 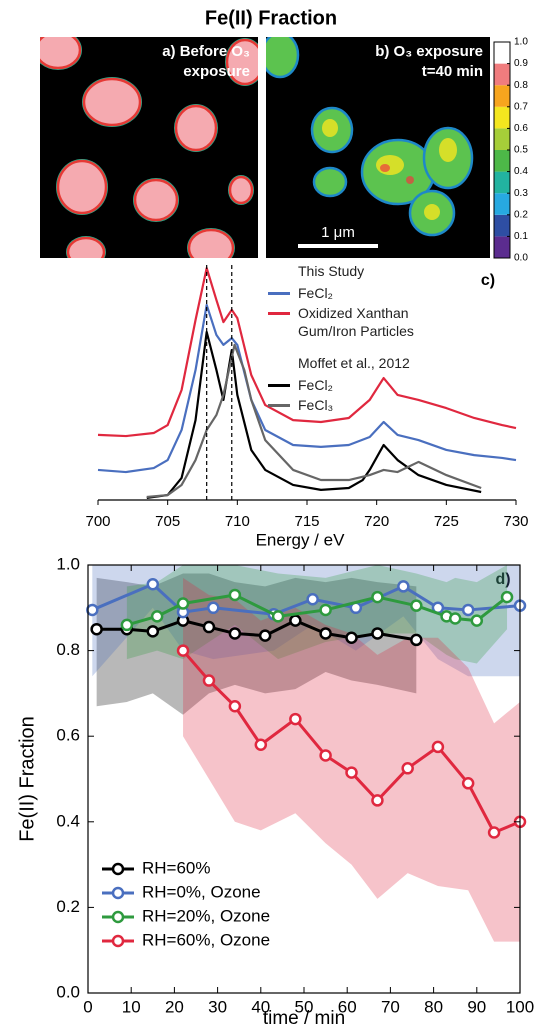 What do you see at coordinates (429, 51) in the screenshot?
I see `panel-label: b) O₃ exposure` at bounding box center [429, 51].